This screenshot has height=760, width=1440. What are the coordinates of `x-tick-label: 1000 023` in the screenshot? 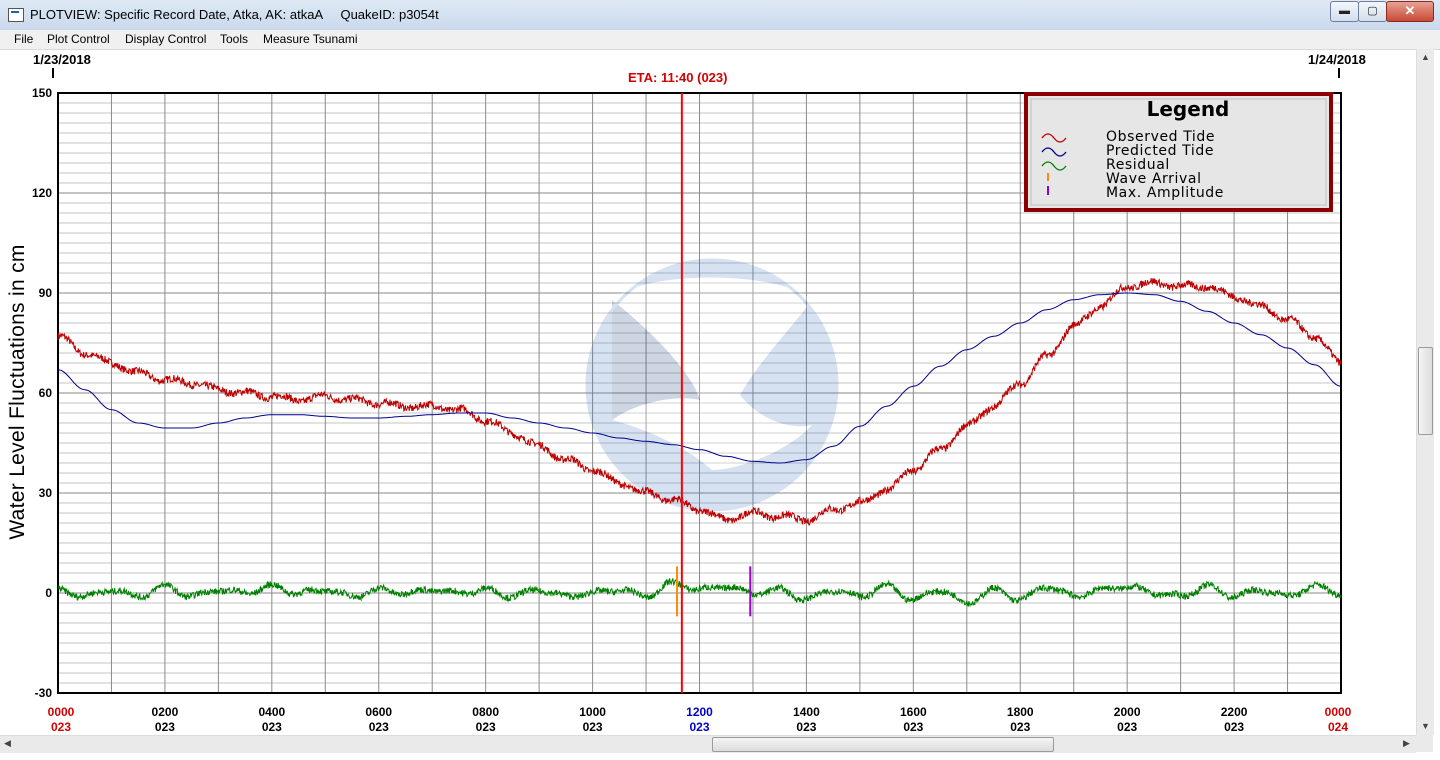 It's located at (593, 720).